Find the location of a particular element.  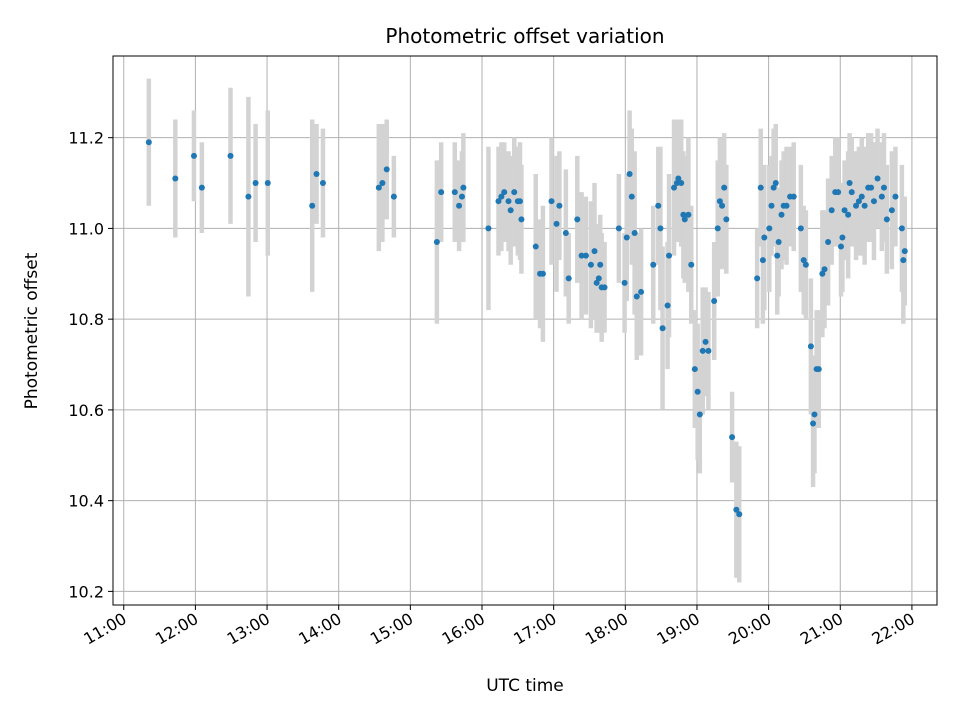

y-axis-ticks: 10.2 10.4 10.6 10.8 11.0 11.2 is located at coordinates (90, 365).